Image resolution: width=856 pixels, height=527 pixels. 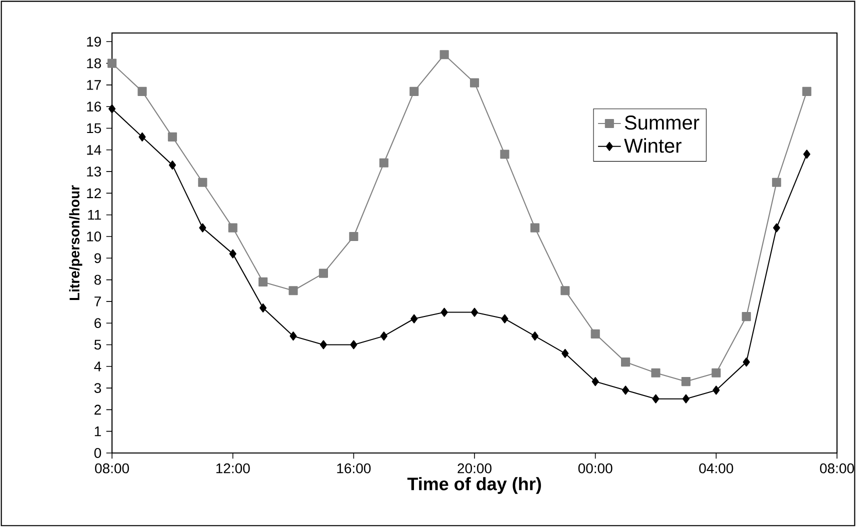 I want to click on x-axis-title: Time of day (hr), so click(x=474, y=485).